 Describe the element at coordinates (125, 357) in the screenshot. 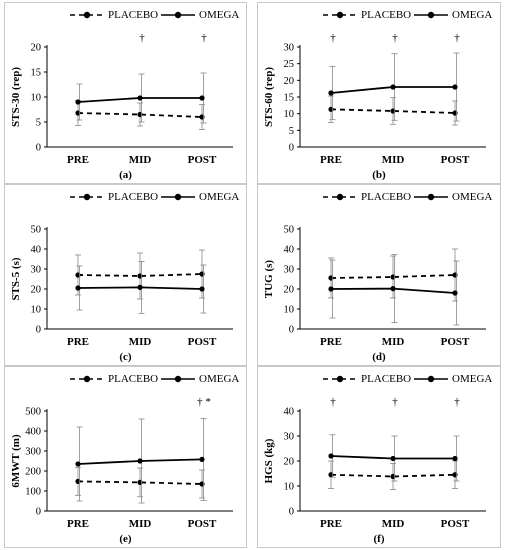

I see `panel-label-c: (c)` at that location.